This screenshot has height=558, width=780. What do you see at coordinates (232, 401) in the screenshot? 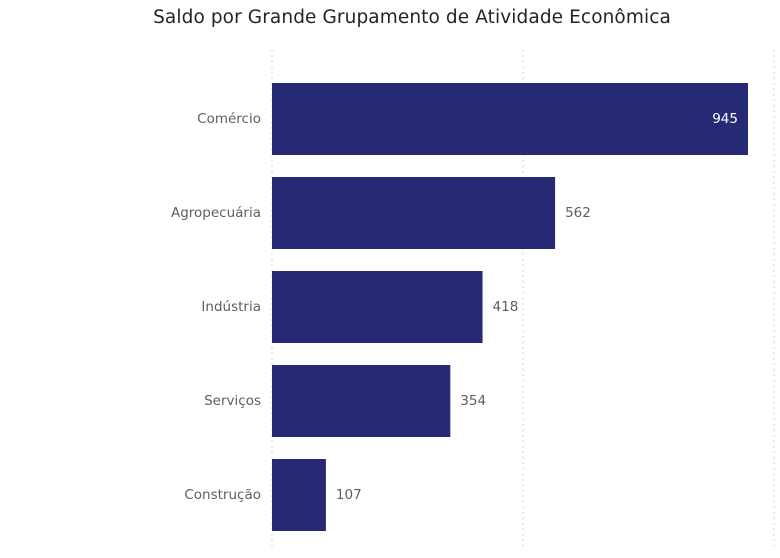
I see `category-label-3: Serviços` at bounding box center [232, 401].